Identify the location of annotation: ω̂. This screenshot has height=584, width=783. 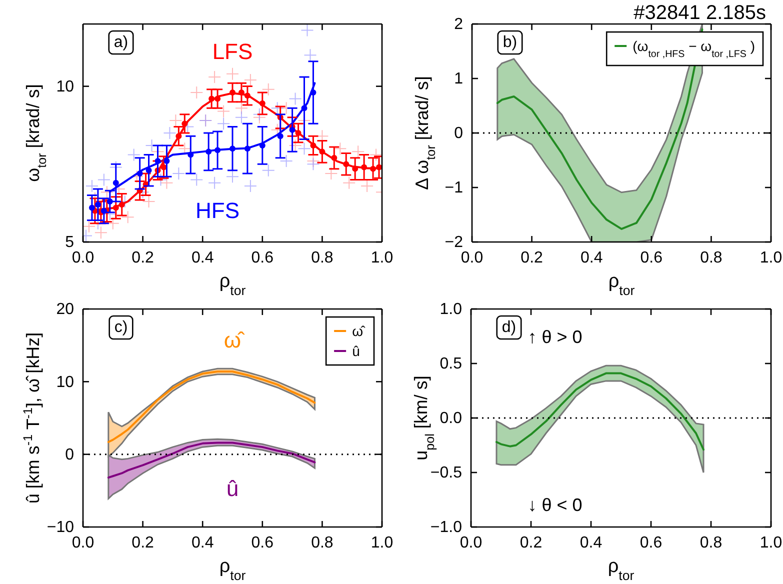
(235, 340).